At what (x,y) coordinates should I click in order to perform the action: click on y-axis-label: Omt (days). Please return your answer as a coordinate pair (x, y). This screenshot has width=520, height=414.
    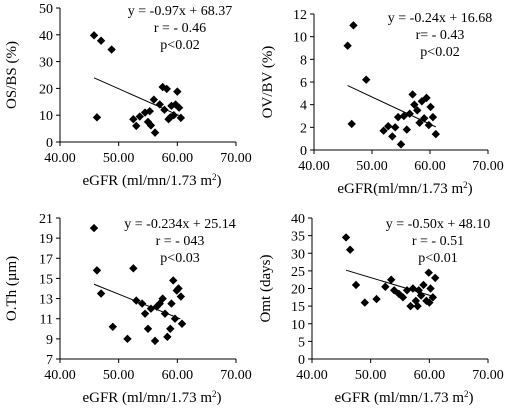
    Looking at the image, I should click on (266, 289).